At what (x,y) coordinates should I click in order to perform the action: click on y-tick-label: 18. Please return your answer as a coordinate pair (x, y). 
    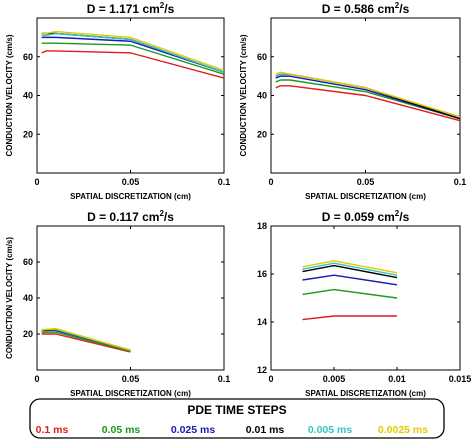
    Looking at the image, I should click on (262, 226).